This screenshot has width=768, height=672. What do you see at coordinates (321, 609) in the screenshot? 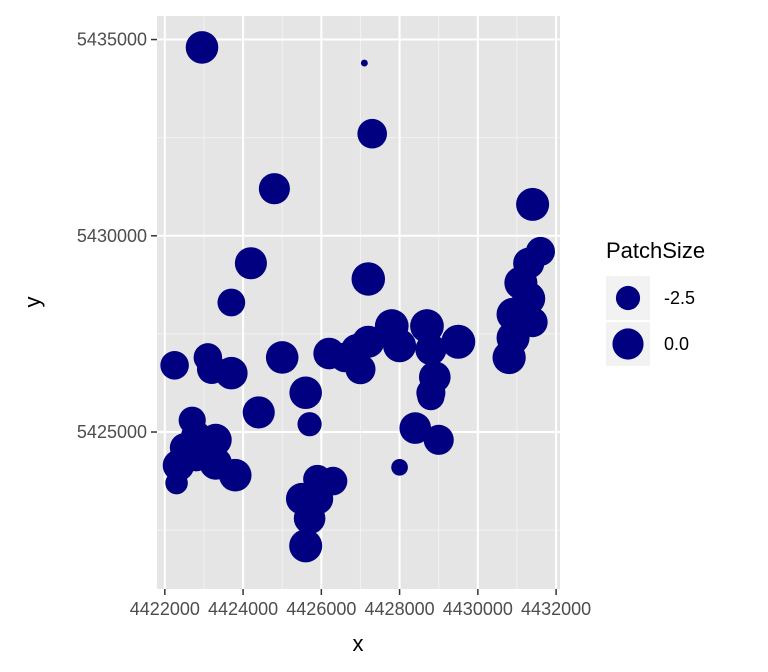
I see `x-tick-label: 4426000` at bounding box center [321, 609].